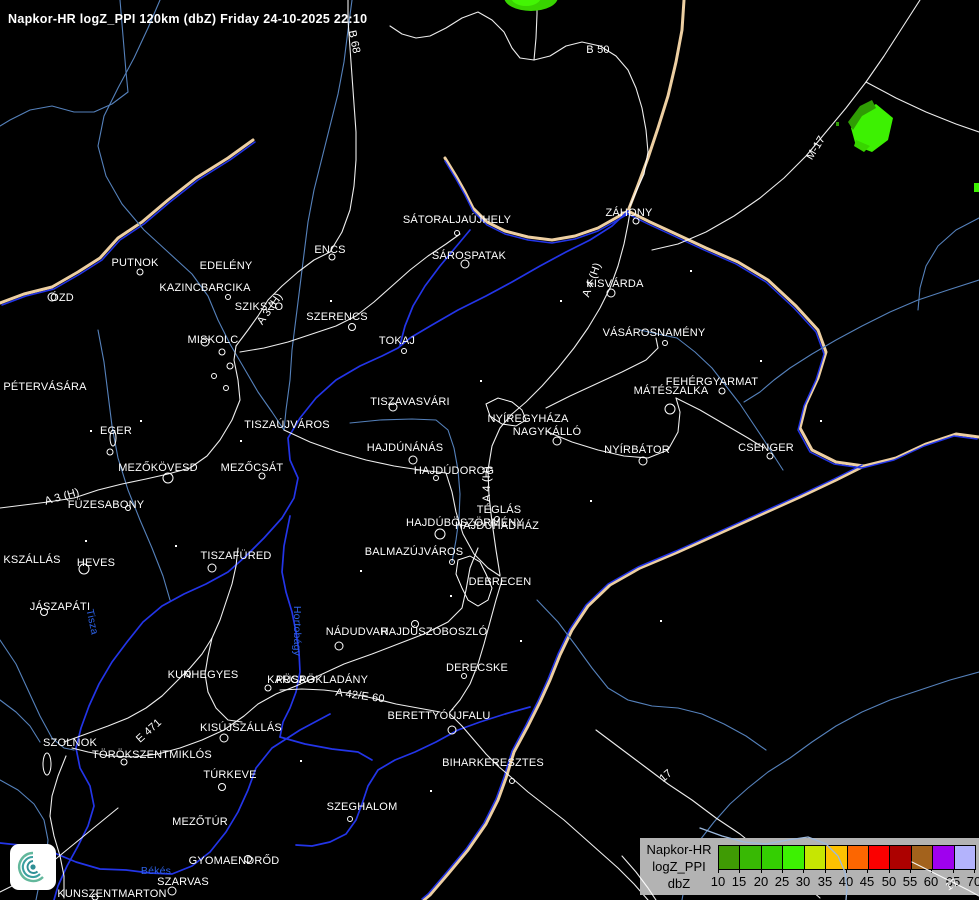  What do you see at coordinates (712, 382) in the screenshot?
I see `city-label: FEHÉRGYARMAT` at bounding box center [712, 382].